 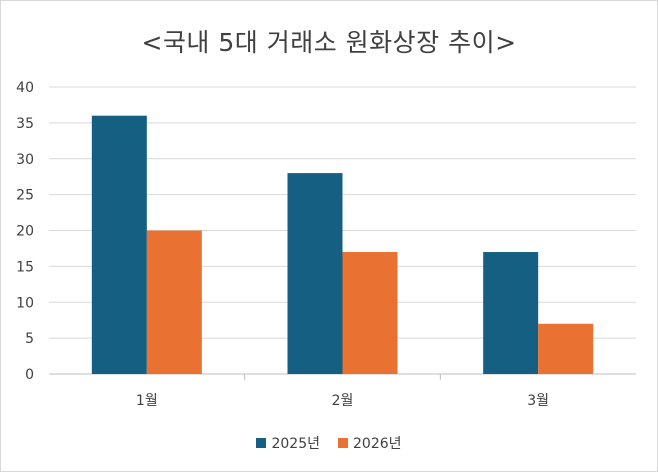 I want to click on y-tick-label: 35, so click(x=25, y=124).